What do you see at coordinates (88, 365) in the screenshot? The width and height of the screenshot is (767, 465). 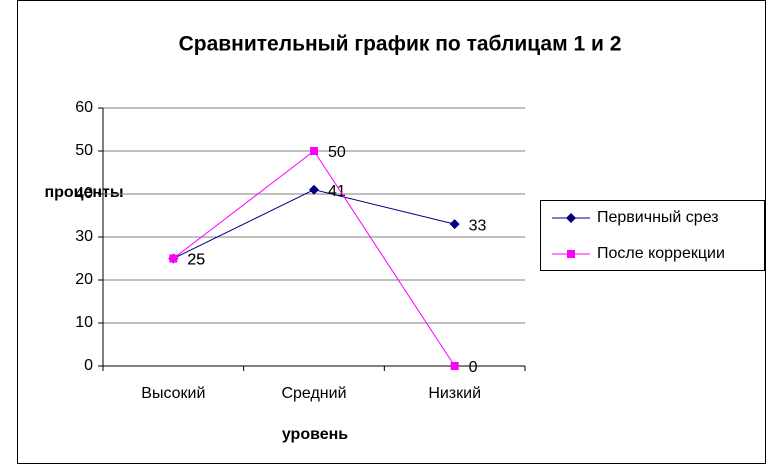 I see `y-tick-label: 0` at bounding box center [88, 365].